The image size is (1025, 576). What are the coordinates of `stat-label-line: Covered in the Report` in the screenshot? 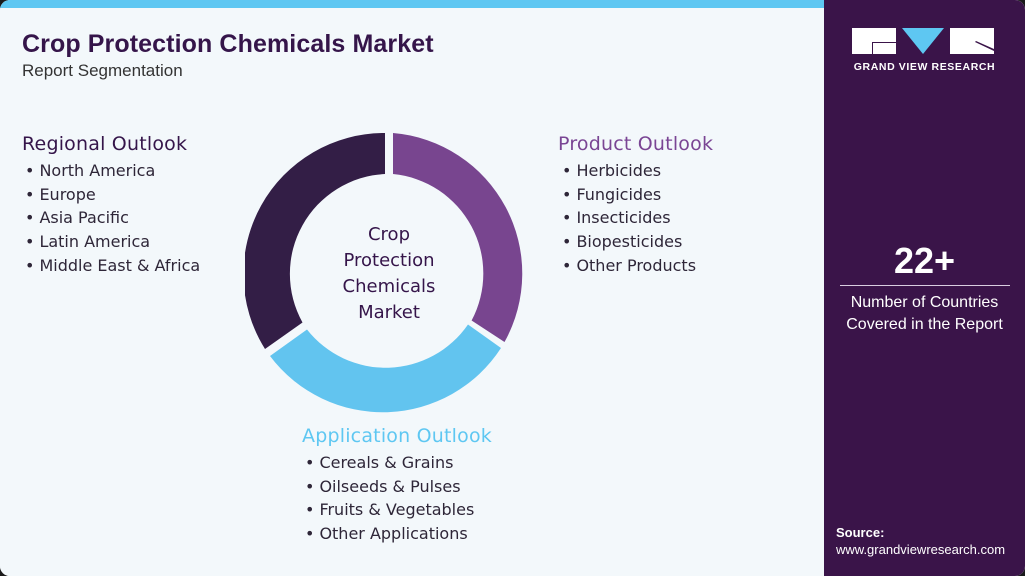 It's located at (924, 324).